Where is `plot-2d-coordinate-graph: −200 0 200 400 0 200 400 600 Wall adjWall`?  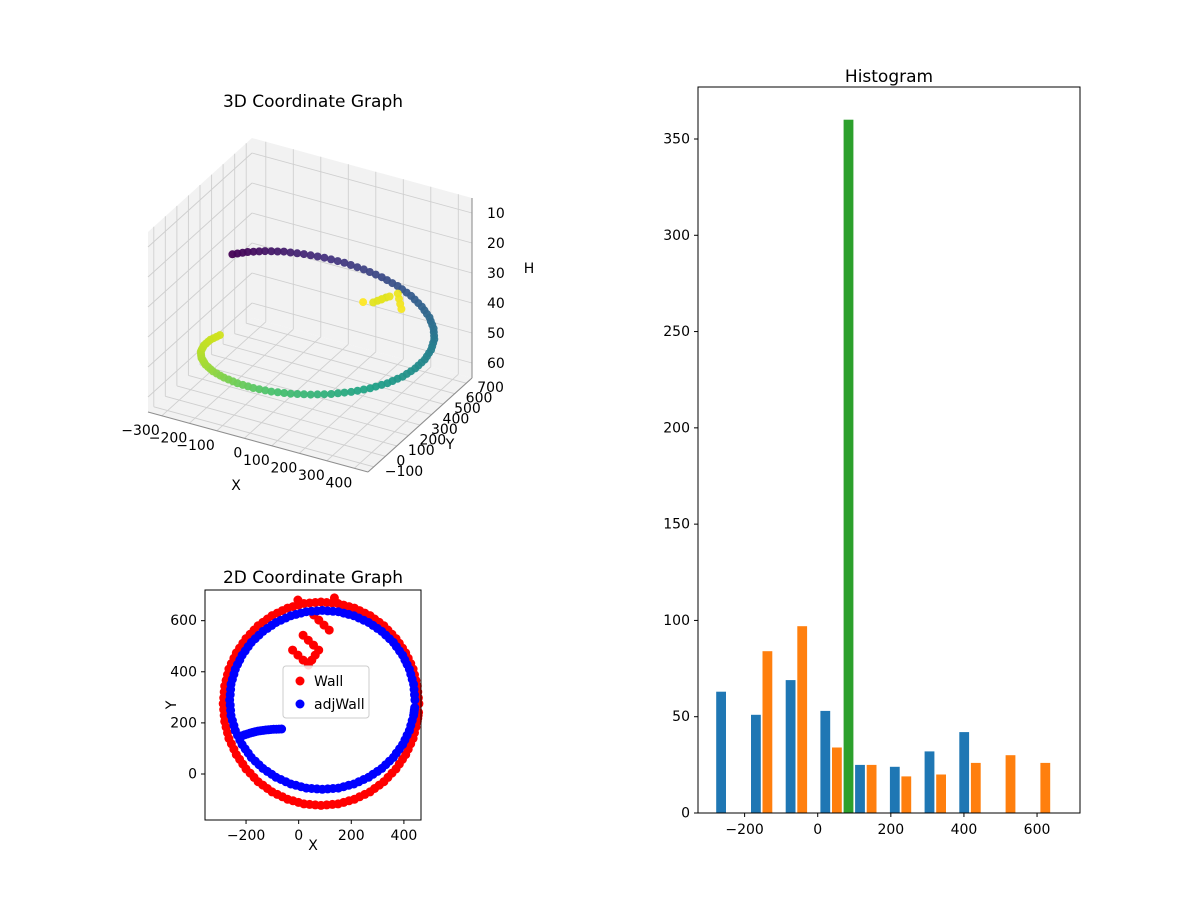 plot-2d-coordinate-graph: −200 0 200 400 0 200 400 600 Wall adjWall is located at coordinates (297, 716).